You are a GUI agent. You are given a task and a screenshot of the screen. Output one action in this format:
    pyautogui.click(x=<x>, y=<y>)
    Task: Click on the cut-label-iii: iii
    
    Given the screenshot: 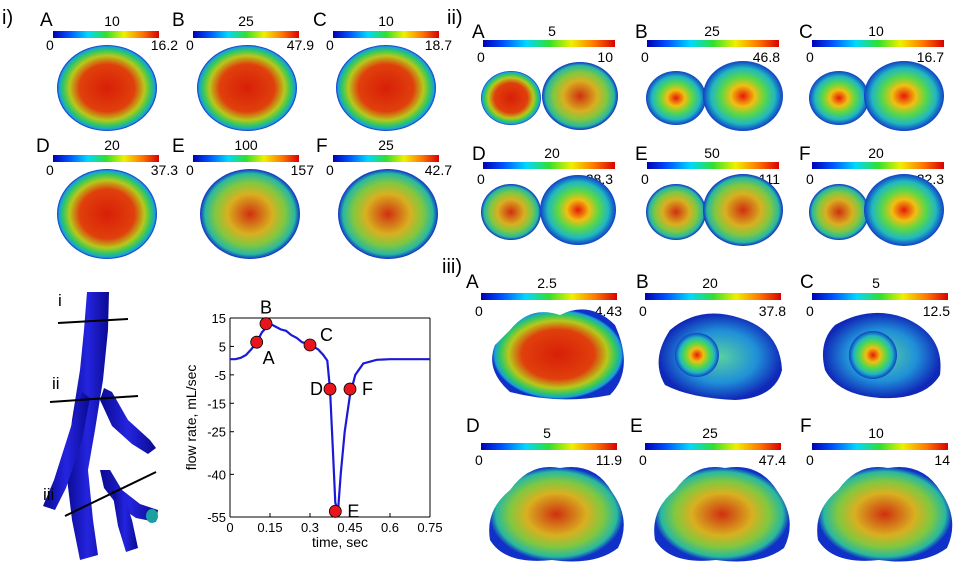 What is the action you would take?
    pyautogui.click(x=48, y=494)
    